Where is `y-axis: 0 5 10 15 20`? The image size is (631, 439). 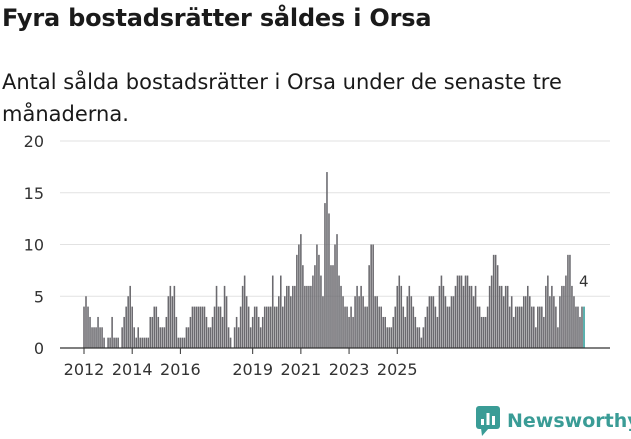
y-axis: 0 5 10 15 20 is located at coordinates (34, 245).